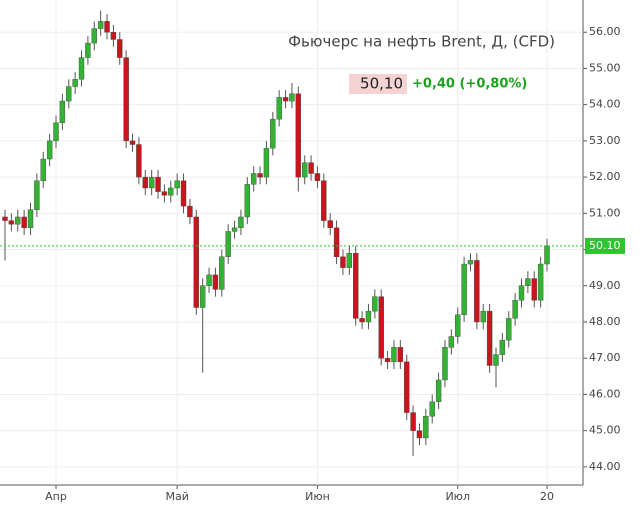 This screenshot has height=506, width=640. What do you see at coordinates (56, 496) in the screenshot?
I see `x-tick-label: Апр` at bounding box center [56, 496].